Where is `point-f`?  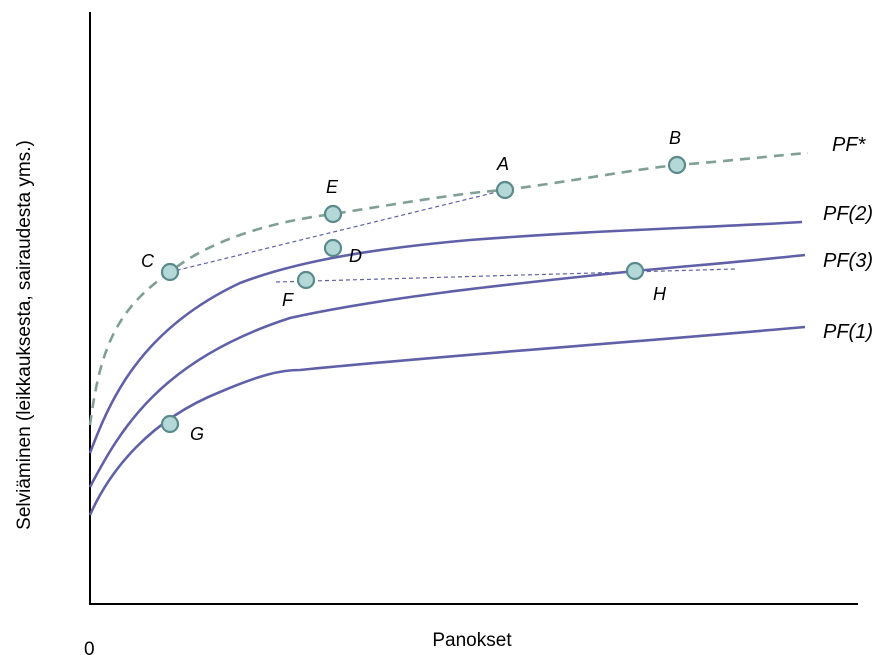
point-f is located at coordinates (306, 280).